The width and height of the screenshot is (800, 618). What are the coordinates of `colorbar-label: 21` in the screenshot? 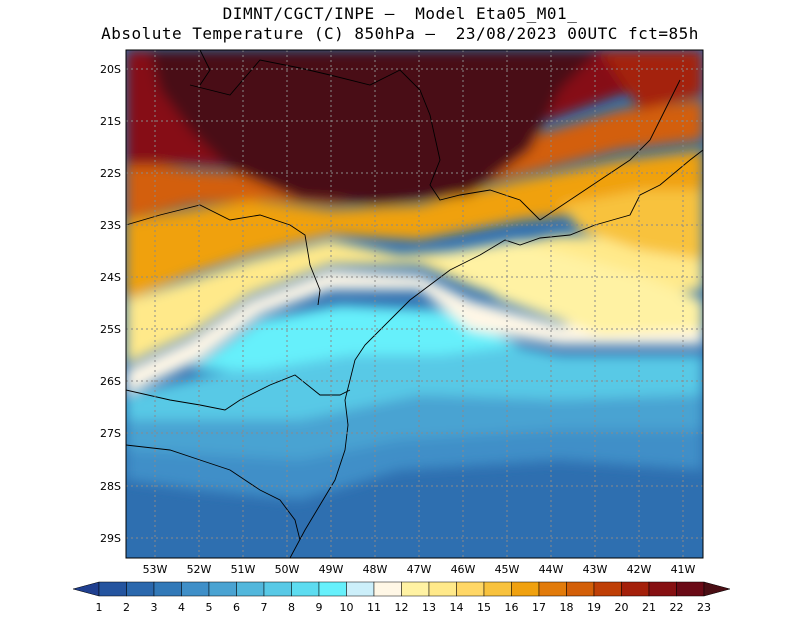 It's located at (649, 607).